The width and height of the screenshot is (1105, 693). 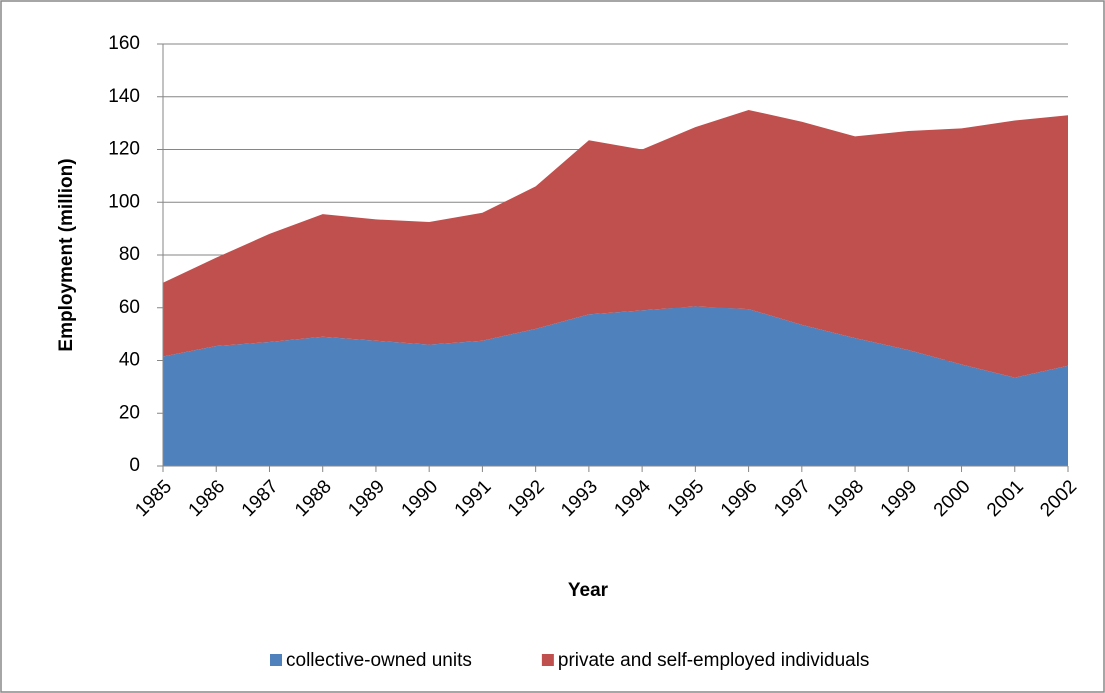 I want to click on y-tick-label: 40, so click(x=129, y=360).